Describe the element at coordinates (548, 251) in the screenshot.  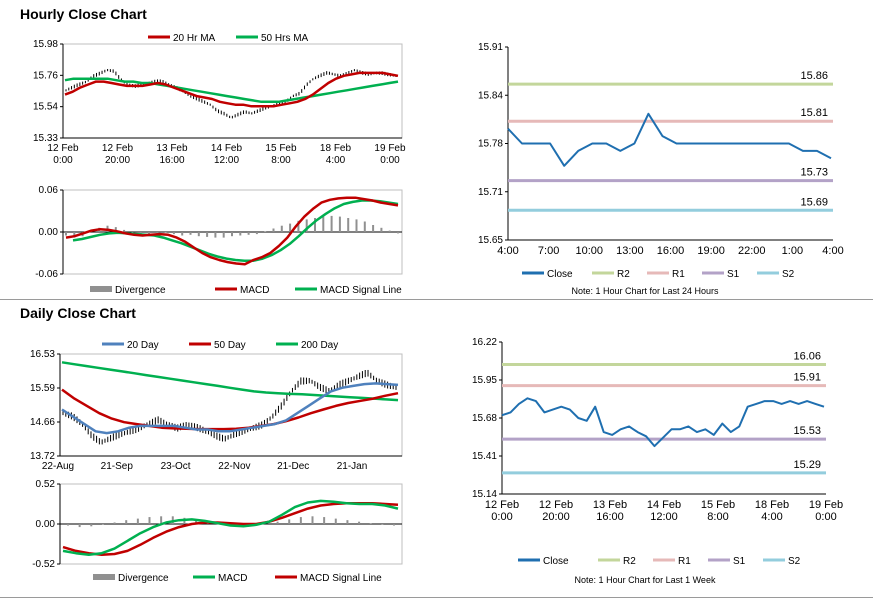
I see `hourly-levels-x-tick-label: 7:00` at that location.